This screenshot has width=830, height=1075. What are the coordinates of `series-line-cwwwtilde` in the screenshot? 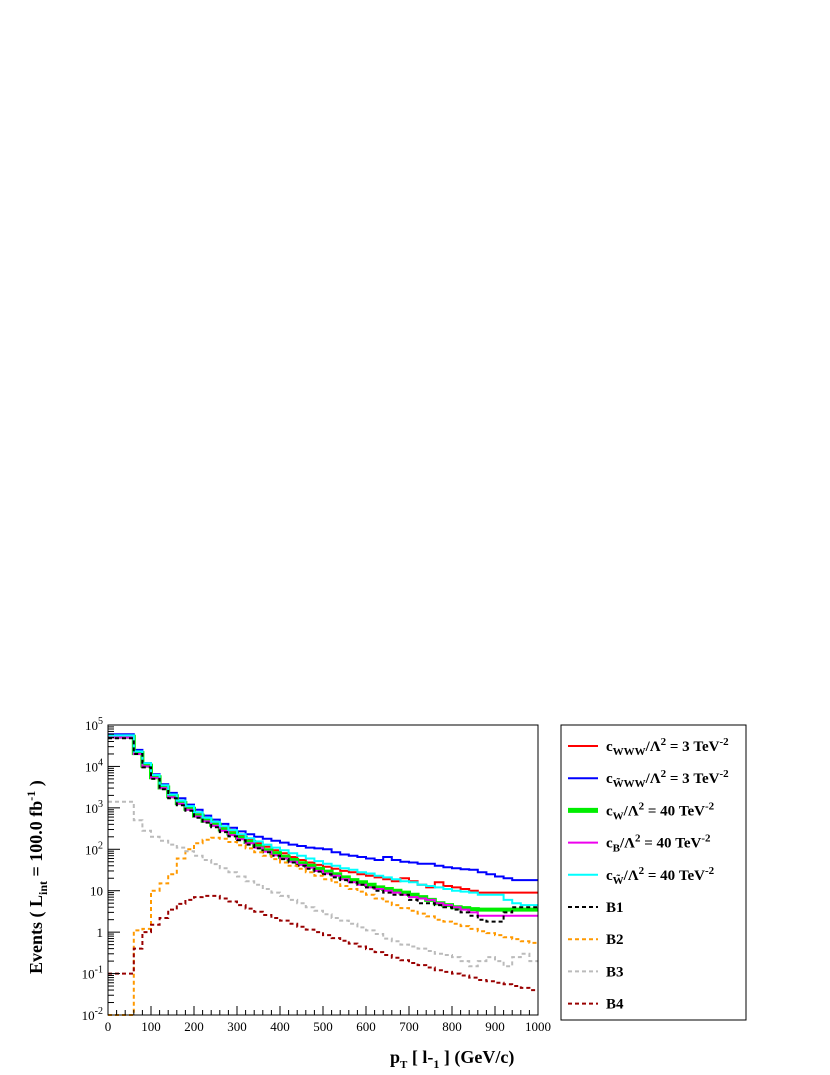 It's located at (323, 807).